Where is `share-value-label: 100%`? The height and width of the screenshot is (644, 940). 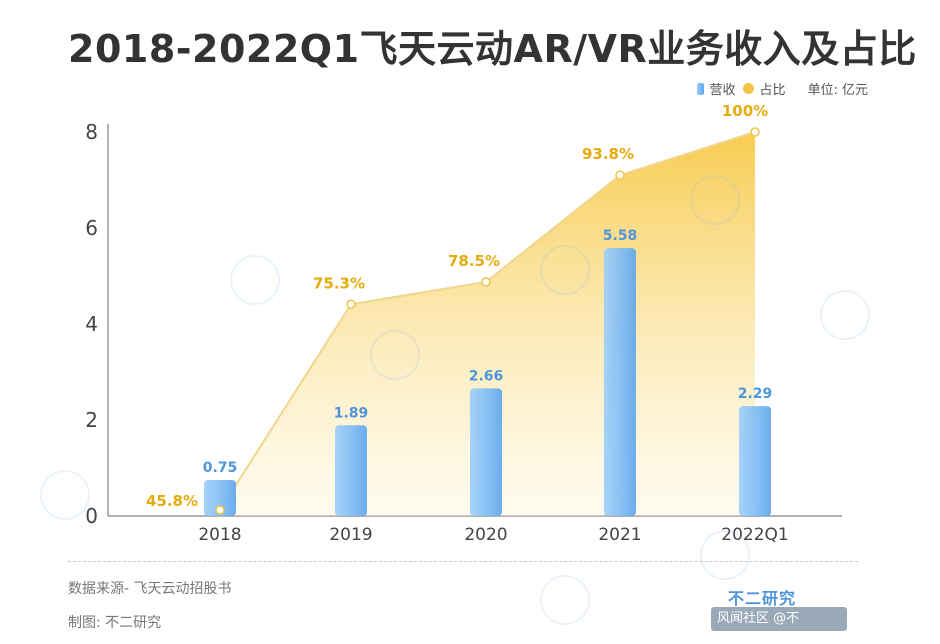
share-value-label: 100% is located at coordinates (745, 111).